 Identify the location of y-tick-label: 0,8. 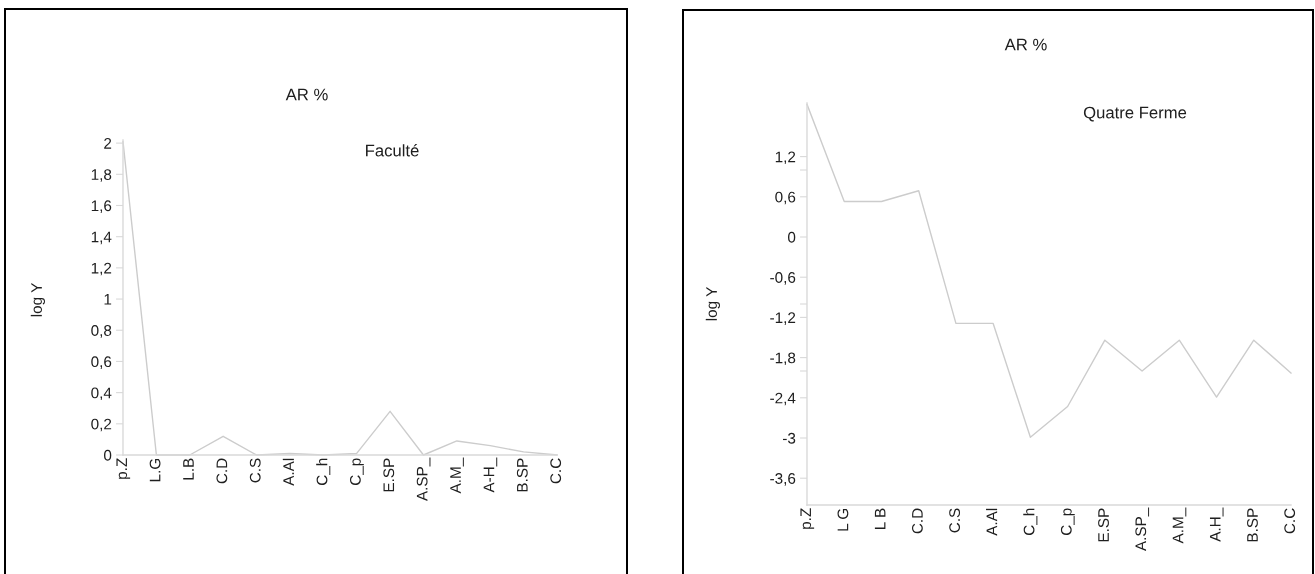
(101, 331).